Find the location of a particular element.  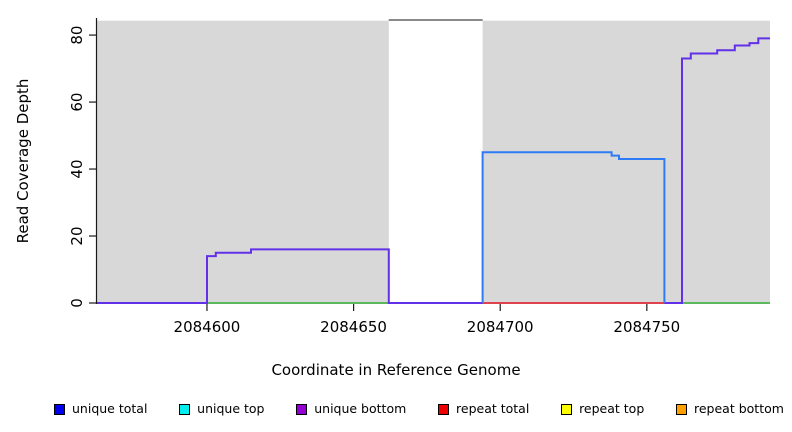

legend-item-unique-bottom: unique bottom is located at coordinates (351, 409).